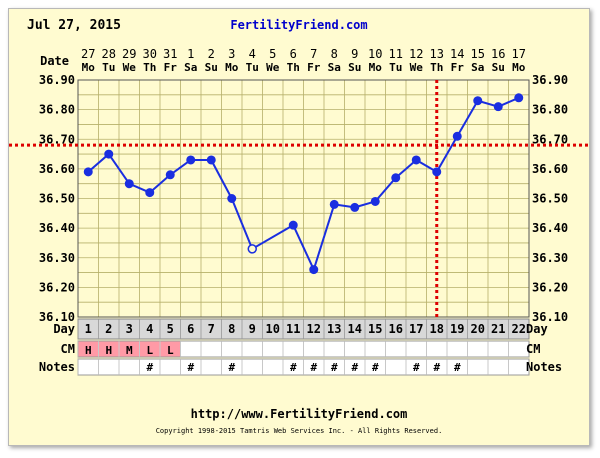 The height and width of the screenshot is (458, 600). What do you see at coordinates (272, 54) in the screenshot?
I see `date-day-of-month: 5` at bounding box center [272, 54].